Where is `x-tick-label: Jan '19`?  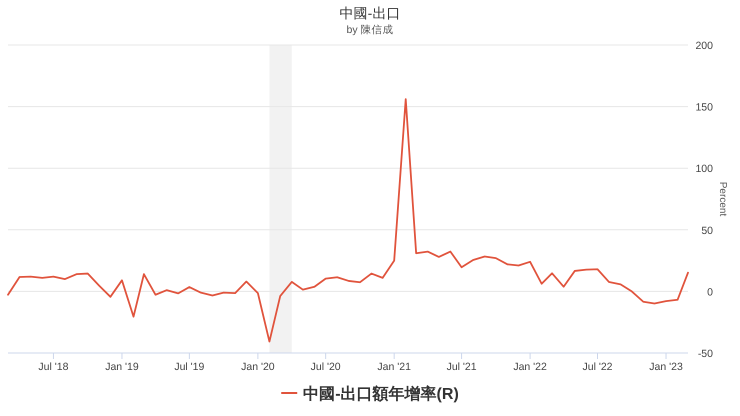
x-tick-label: Jan '19 is located at coordinates (122, 367).